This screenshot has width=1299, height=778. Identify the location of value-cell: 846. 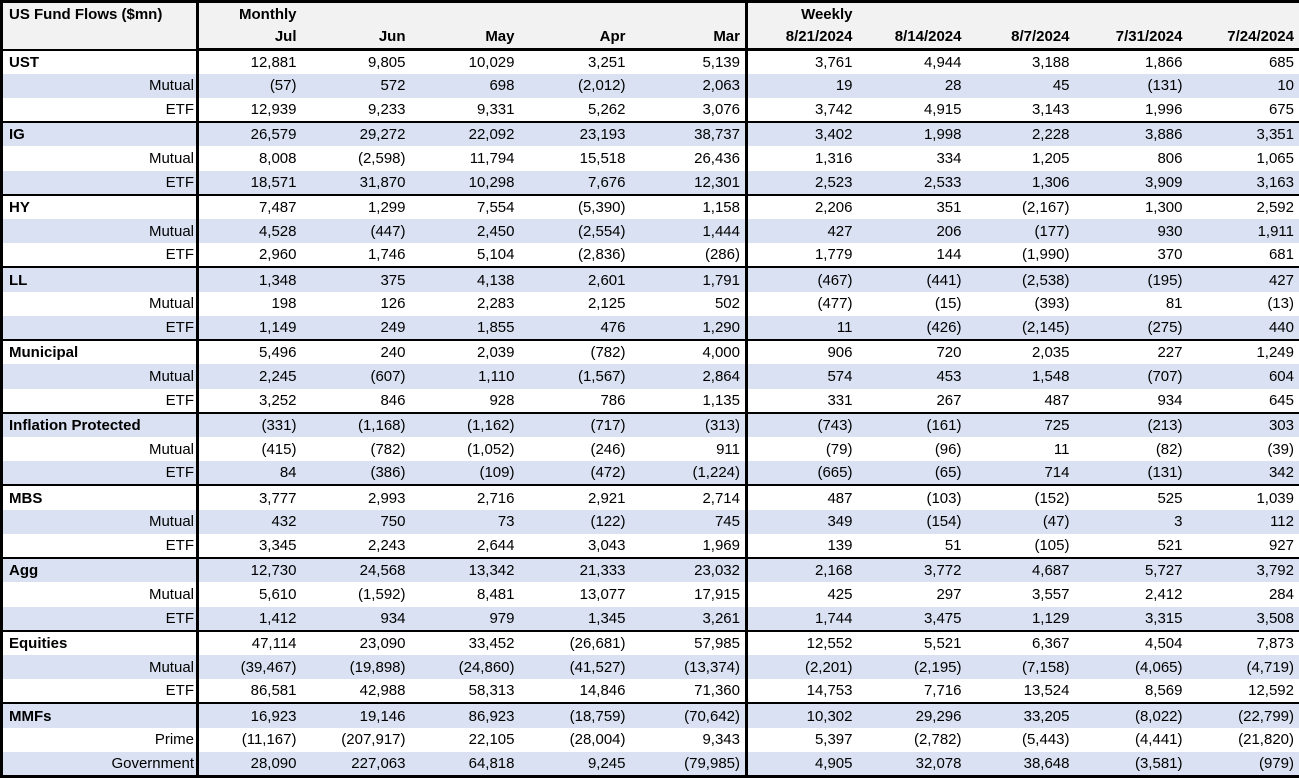
(356, 400).